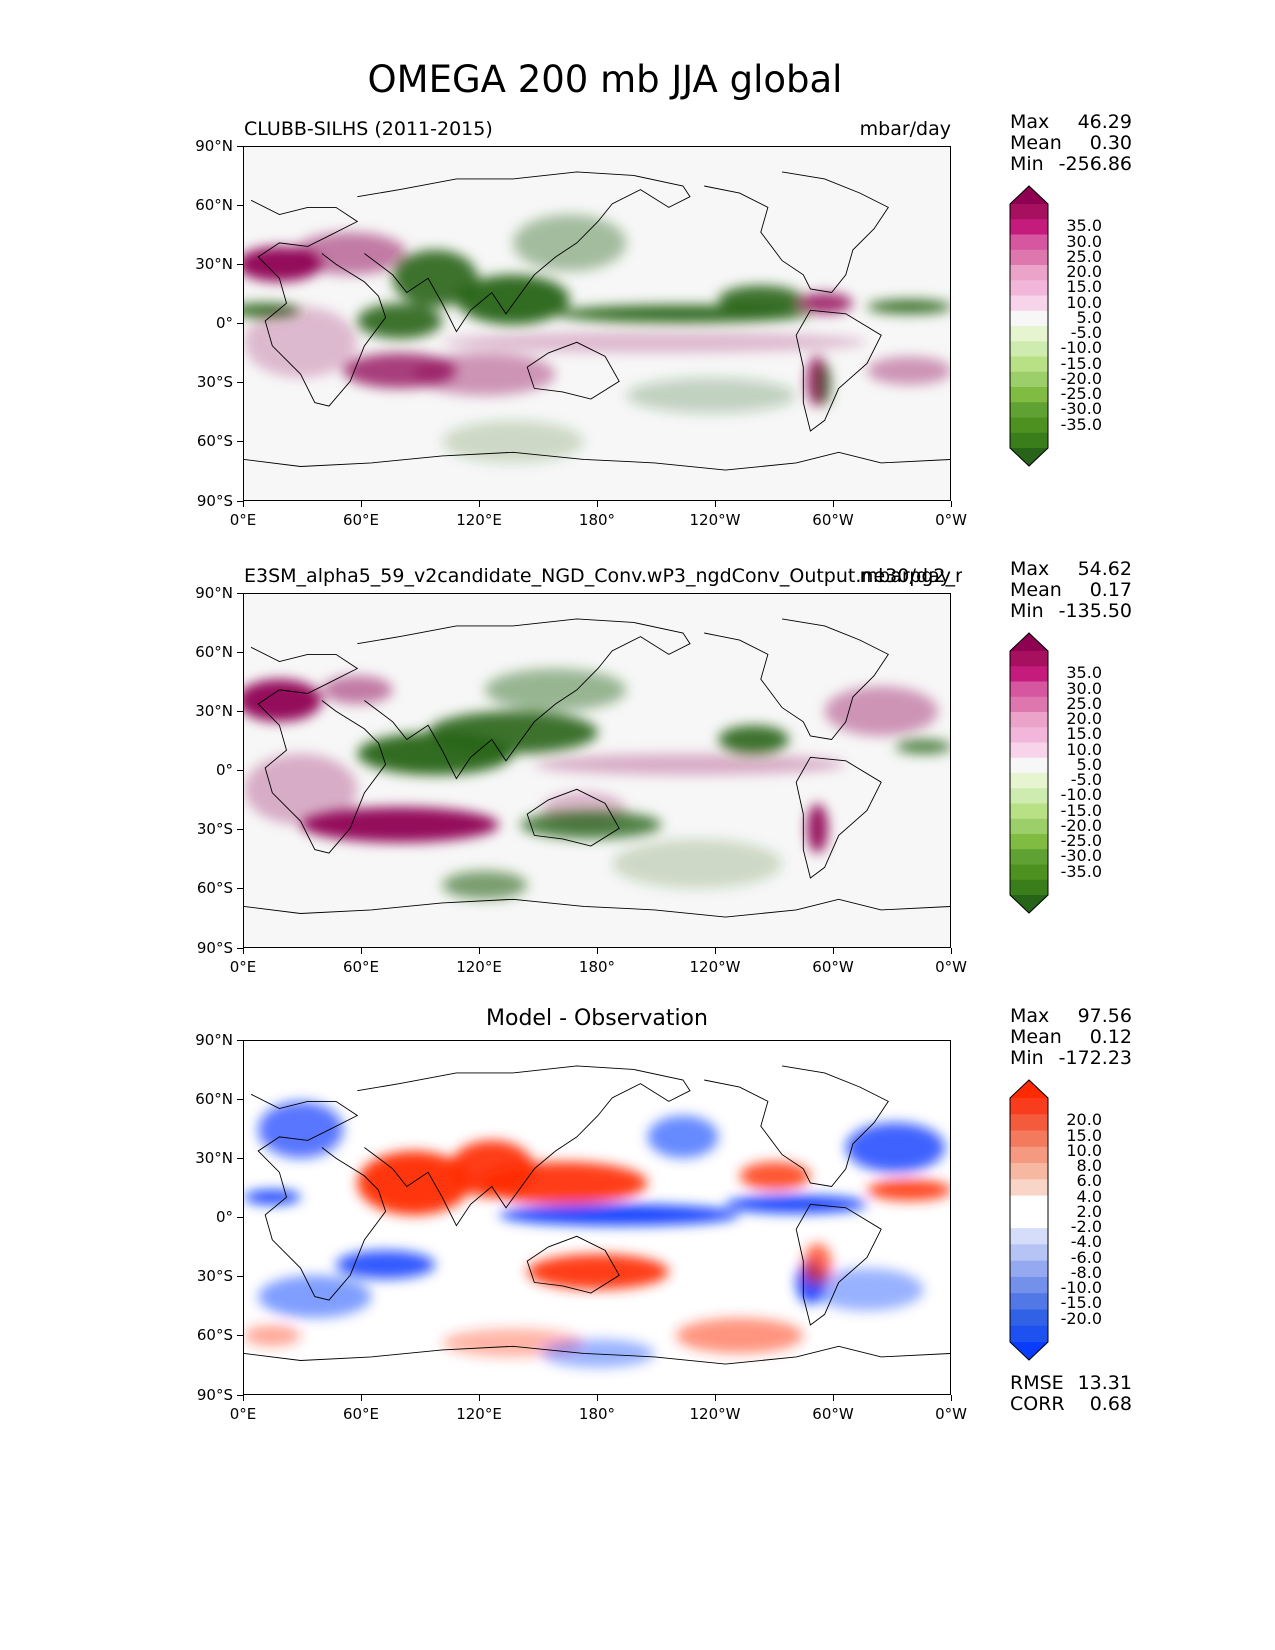  I want to click on colorbar-extend-min, so click(1029, 457).